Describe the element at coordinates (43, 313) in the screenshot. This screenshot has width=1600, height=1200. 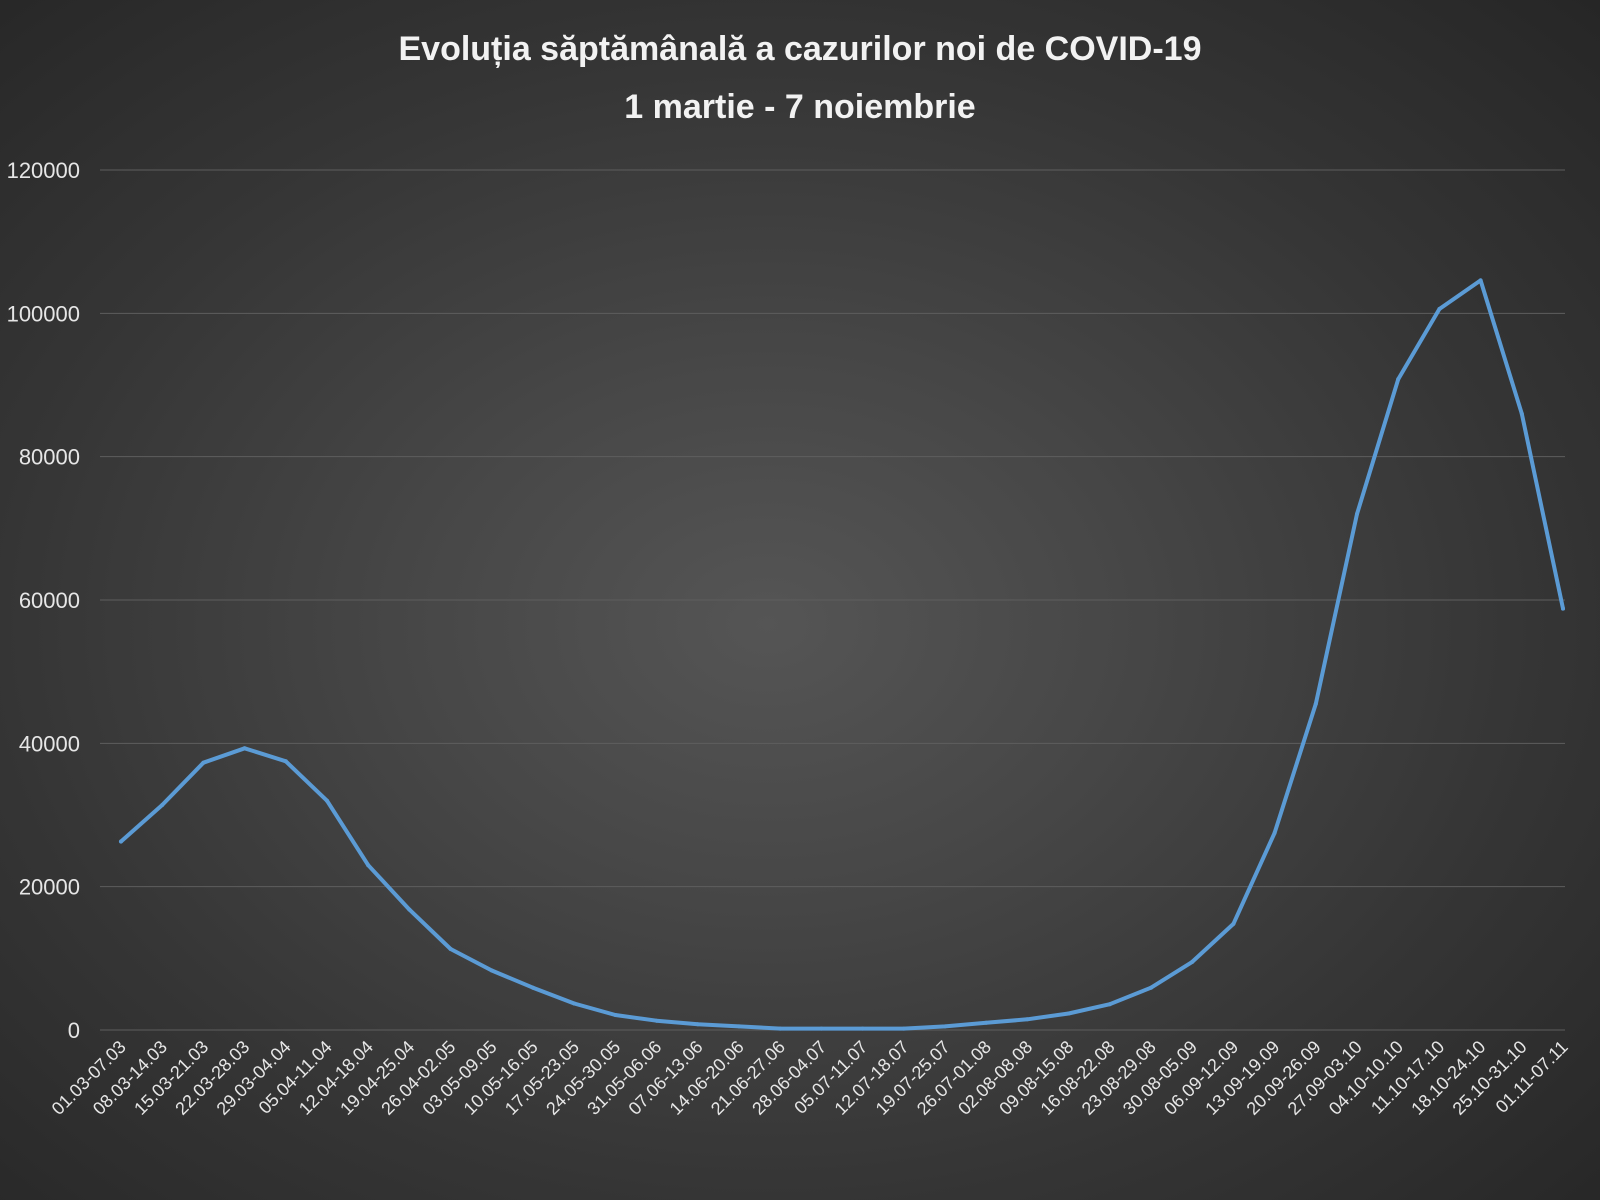
I see `y-tick-label: 100000` at that location.